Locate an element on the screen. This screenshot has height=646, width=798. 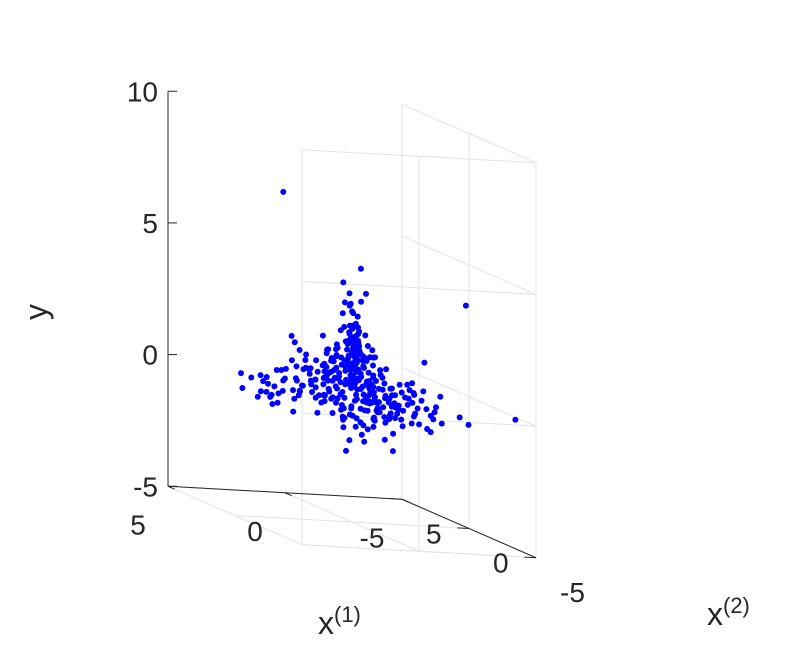
y-tick-label: -5 is located at coordinates (145, 486).